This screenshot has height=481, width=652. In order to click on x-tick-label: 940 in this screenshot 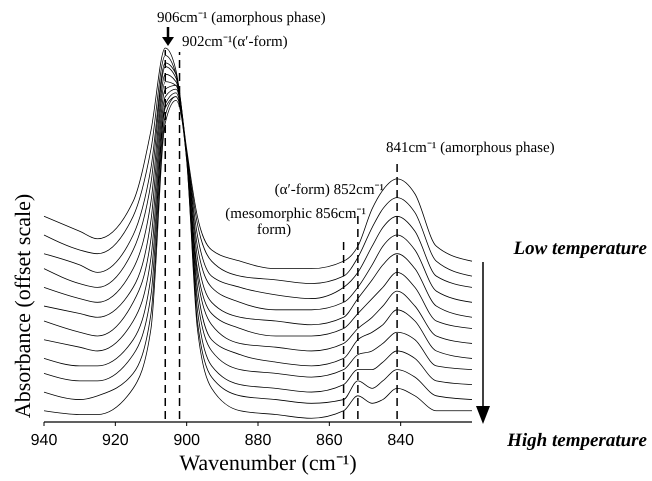, I will do `click(44, 440)`.